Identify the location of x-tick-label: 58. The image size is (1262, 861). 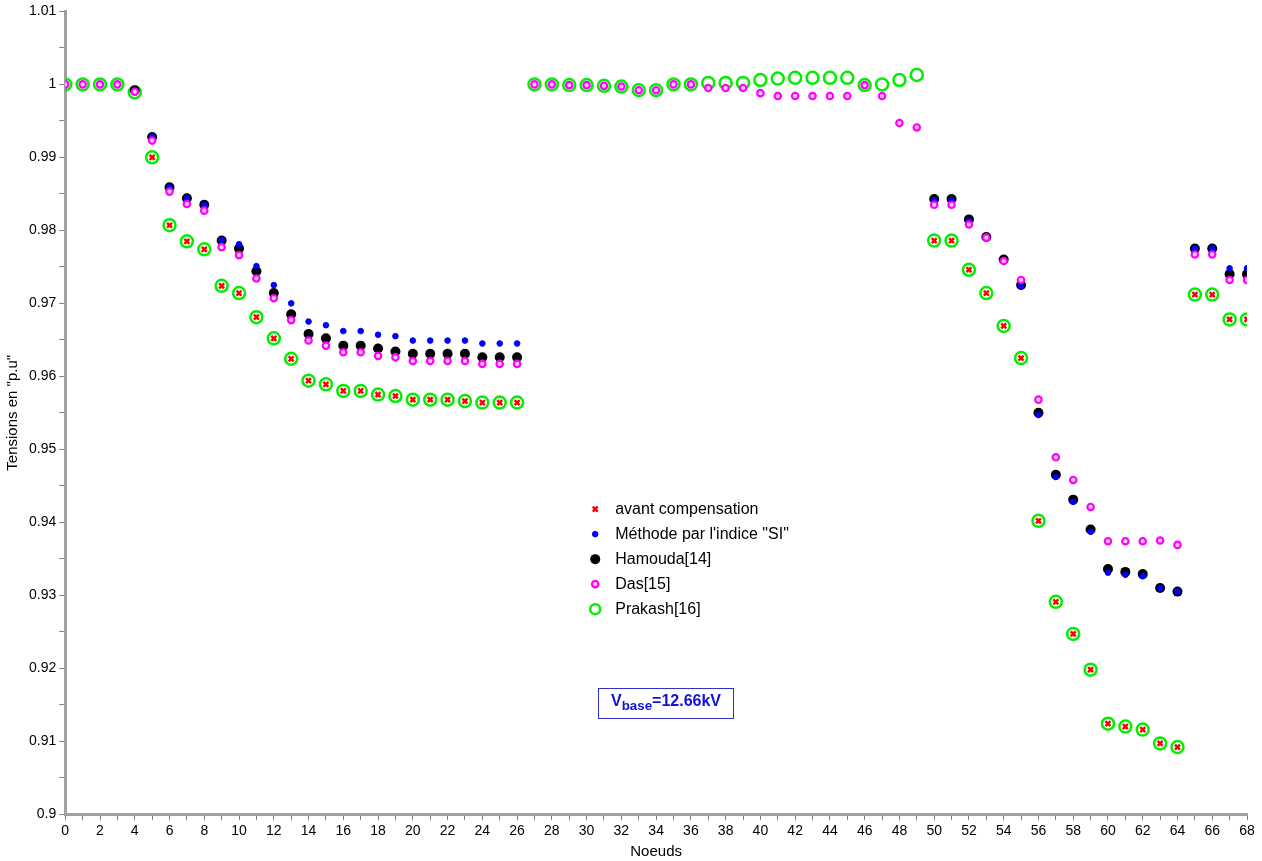
(1073, 830).